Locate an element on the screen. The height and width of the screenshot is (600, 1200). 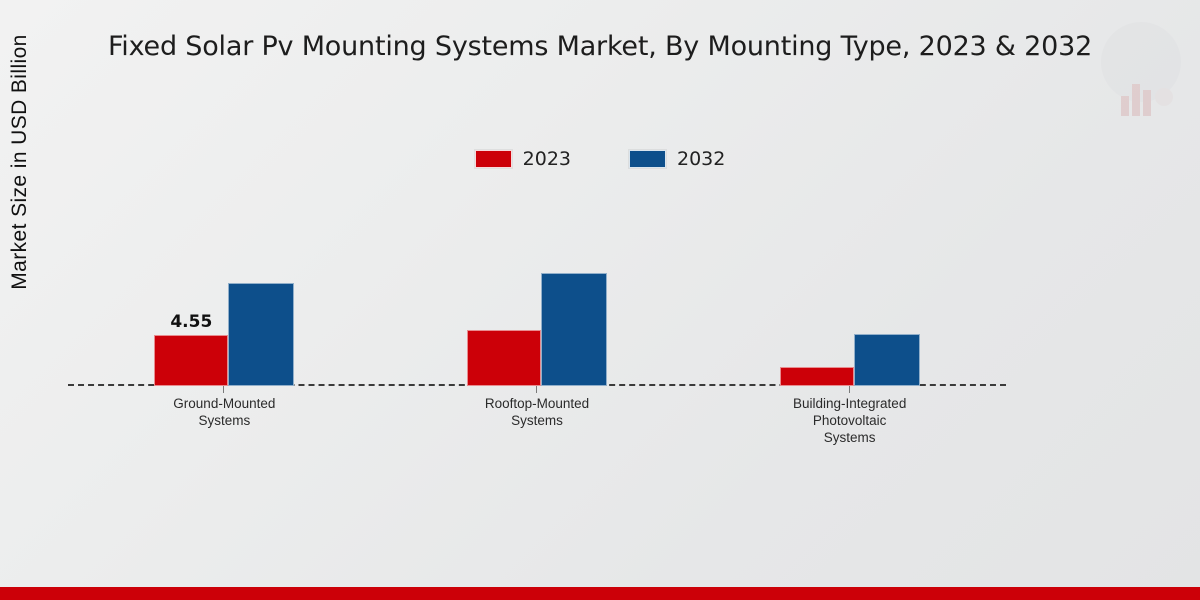
watermark-dot-icon is located at coordinates (1164, 97).